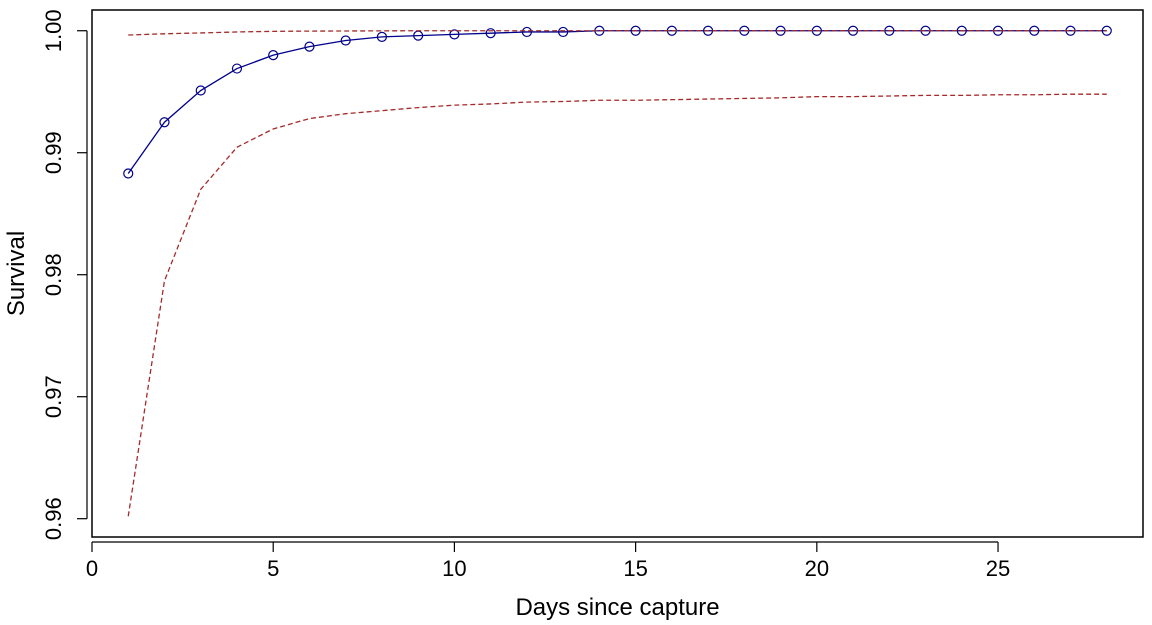 Image resolution: width=1152 pixels, height=625 pixels. Describe the element at coordinates (53, 274) in the screenshot. I see `y-tick-label: 0.98` at that location.